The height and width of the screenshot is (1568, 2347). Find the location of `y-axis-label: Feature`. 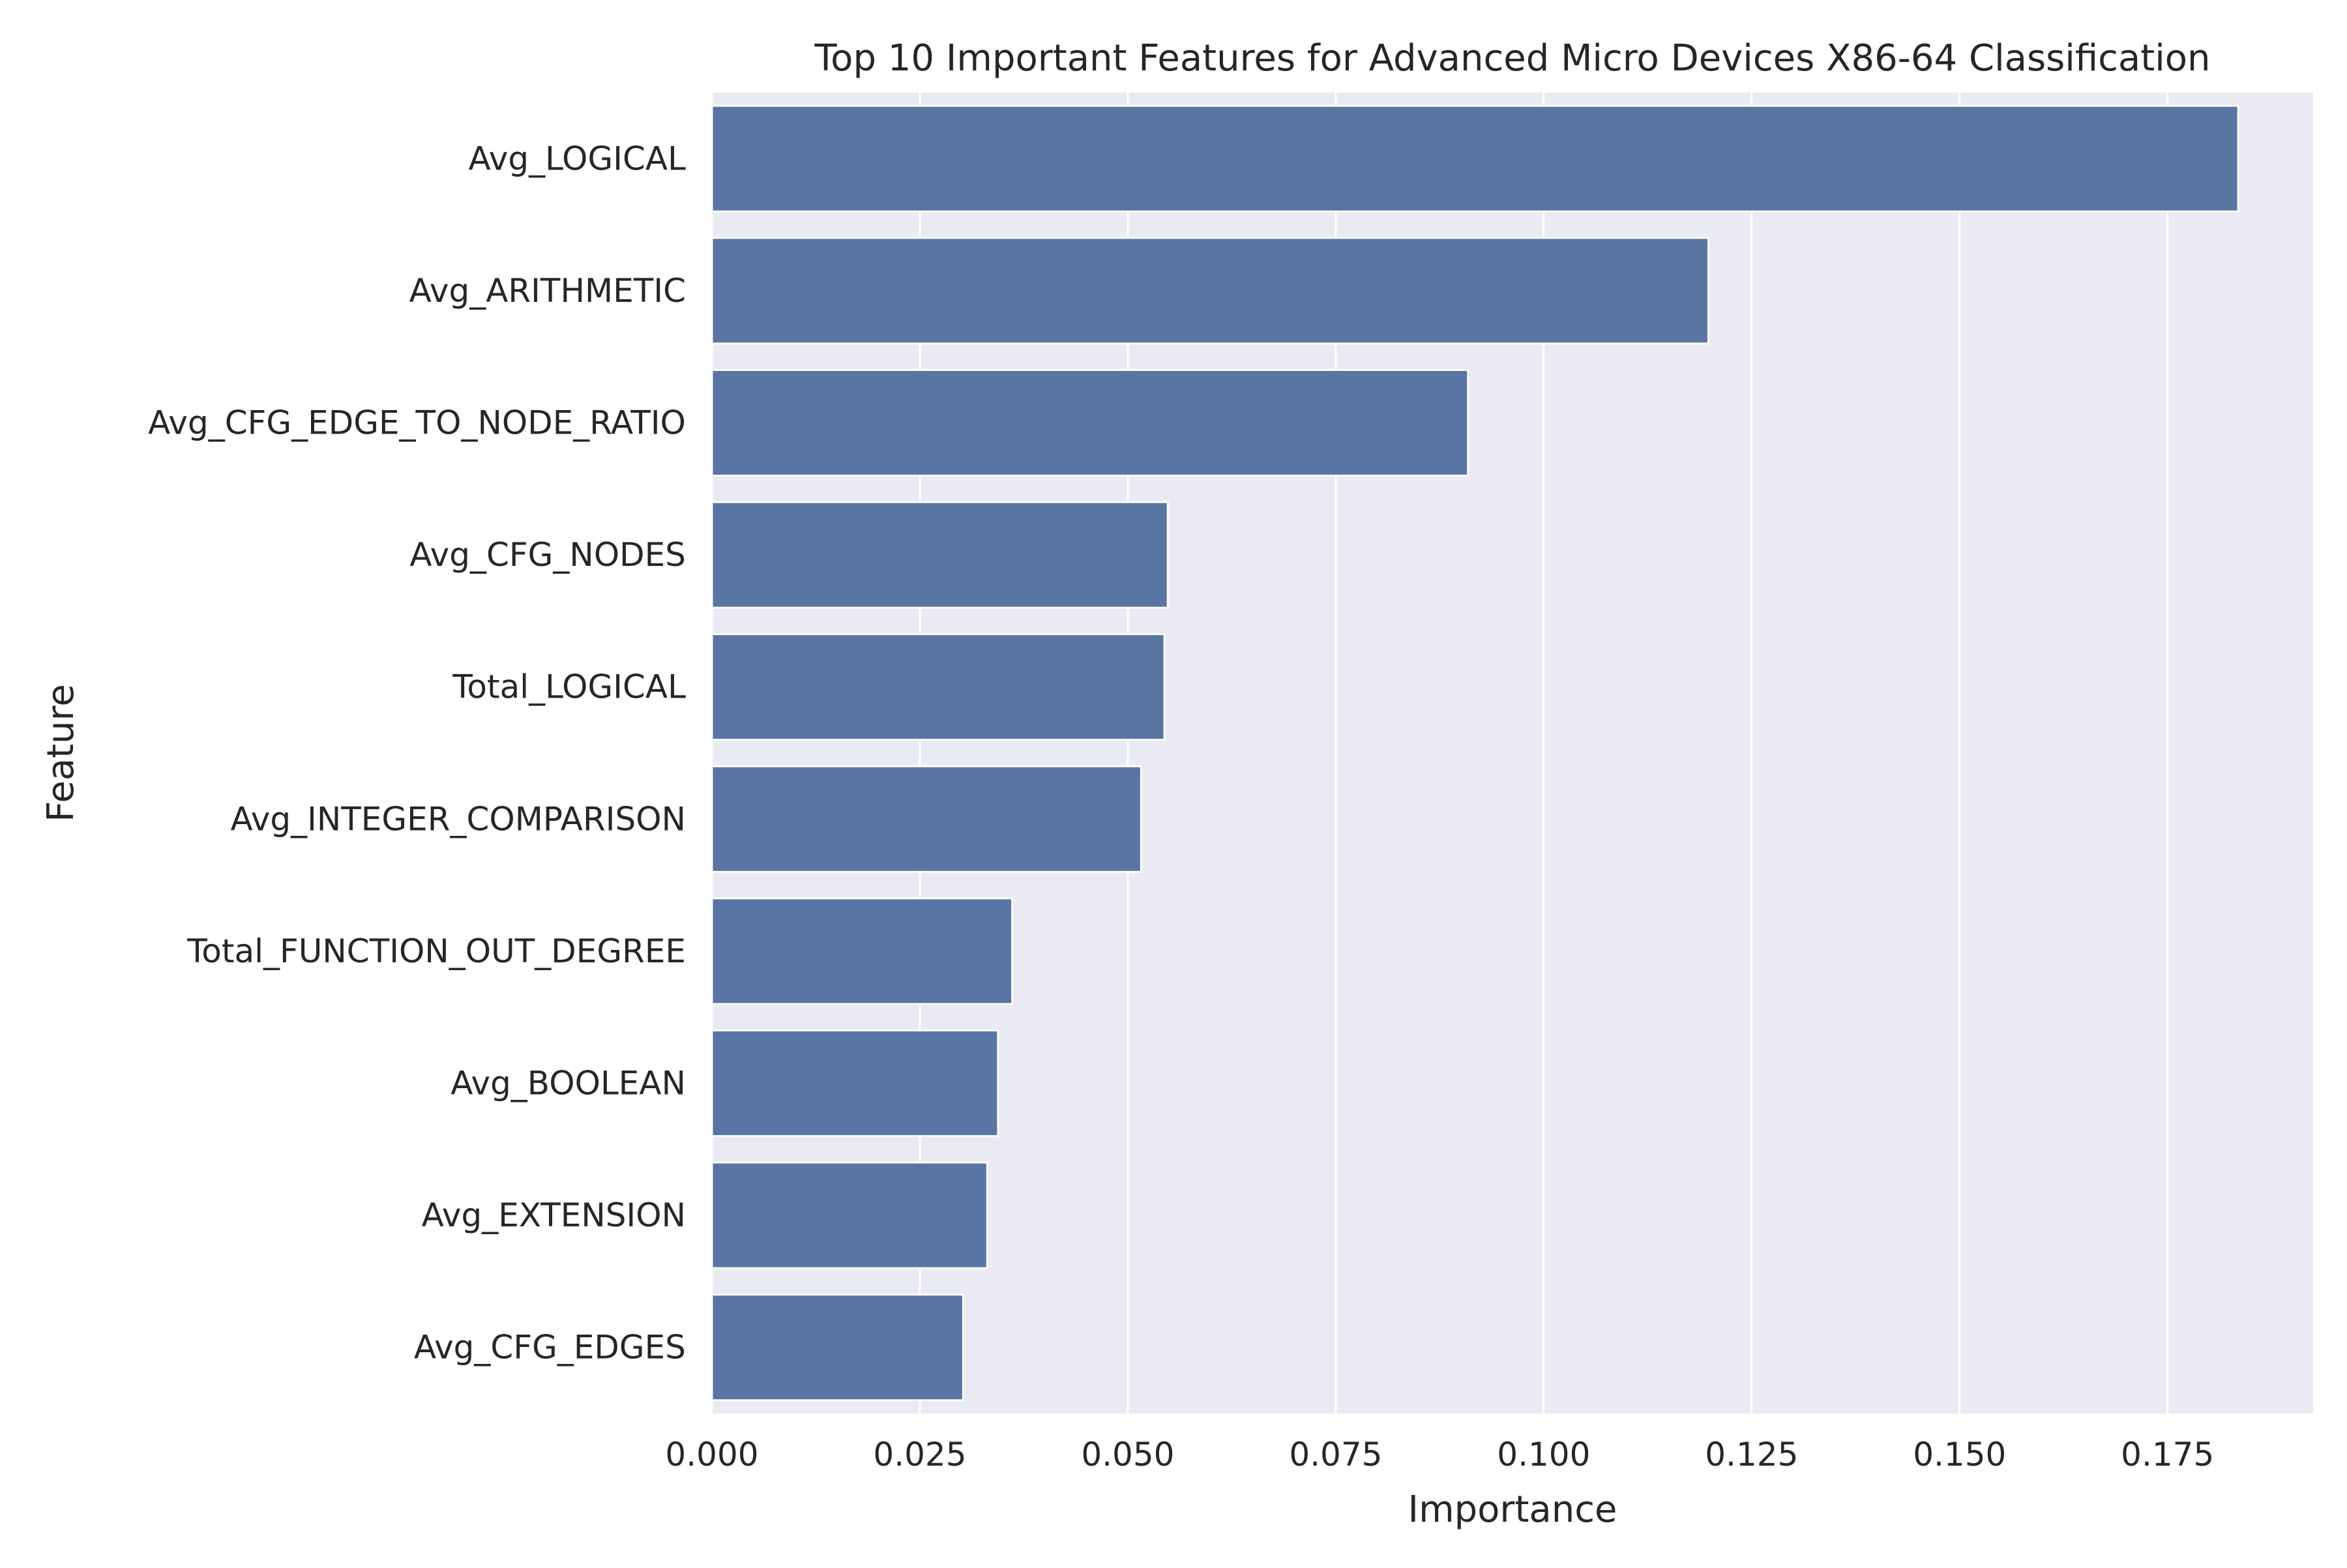

y-axis-label: Feature is located at coordinates (61, 753).